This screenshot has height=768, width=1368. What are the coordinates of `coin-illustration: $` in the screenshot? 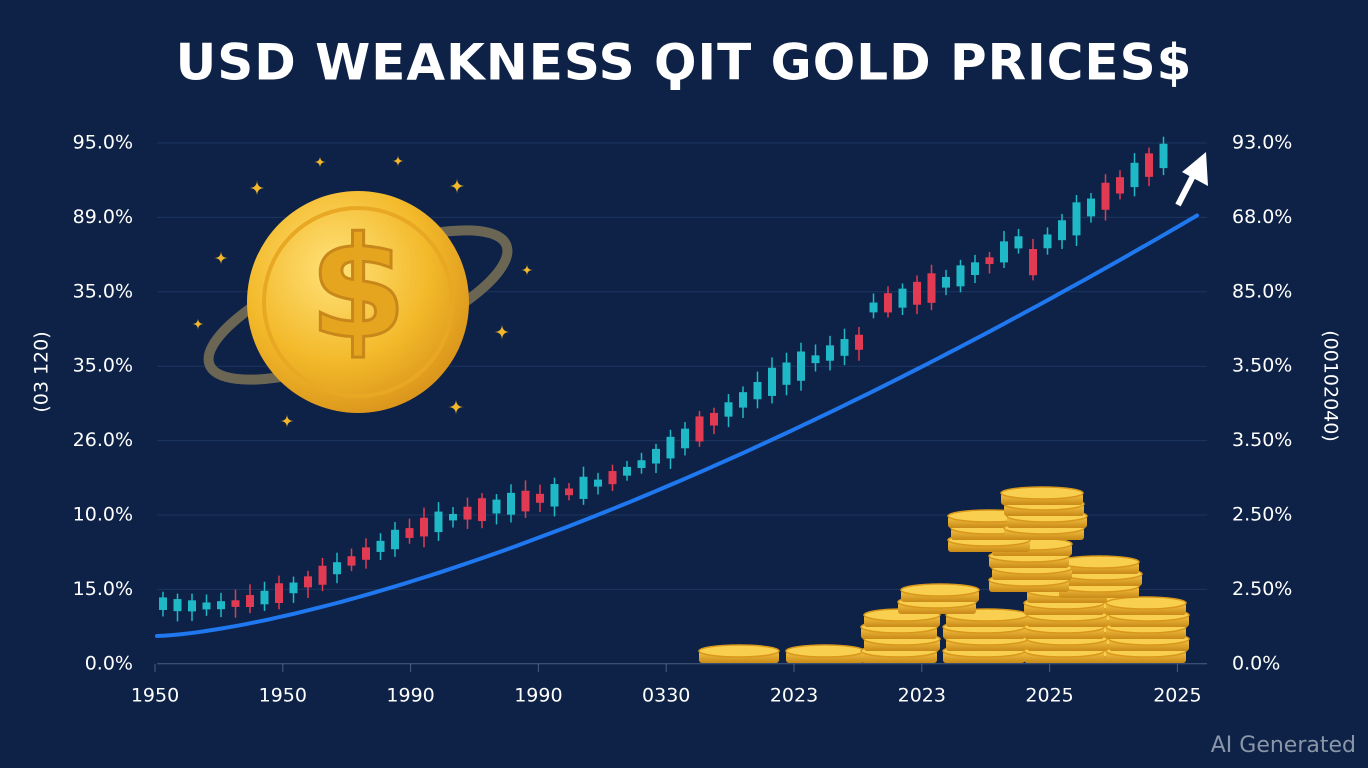 It's located at (358, 302).